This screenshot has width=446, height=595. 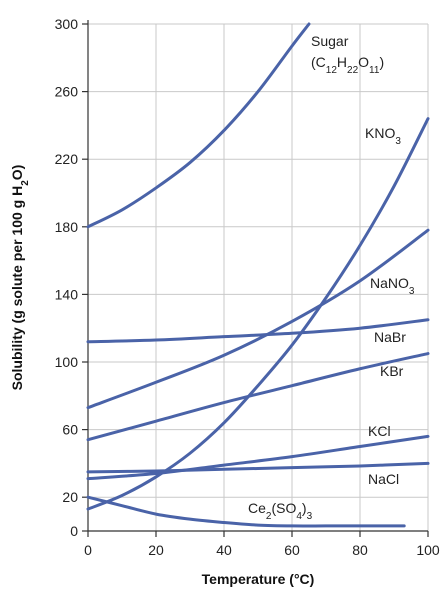 What do you see at coordinates (258, 331) in the screenshot?
I see `curve-nabr` at bounding box center [258, 331].